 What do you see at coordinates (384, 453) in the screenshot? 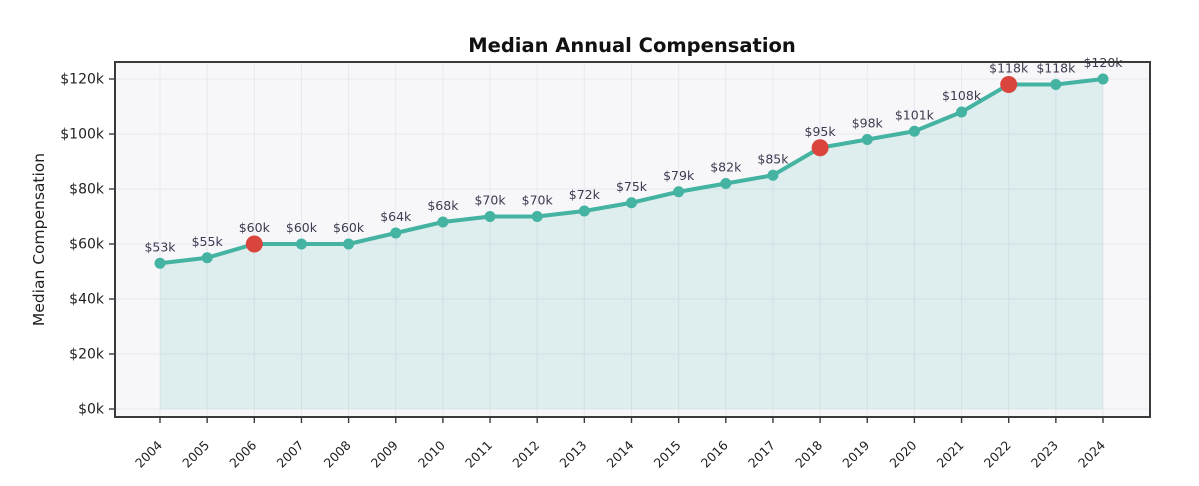
I see `x-tick-label: 2009` at bounding box center [384, 453].